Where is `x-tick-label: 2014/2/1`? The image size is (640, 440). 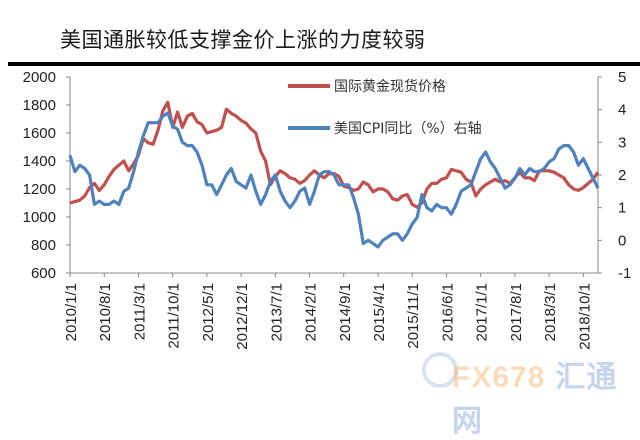
x-tick-label: 2014/2/1 is located at coordinates (311, 312).